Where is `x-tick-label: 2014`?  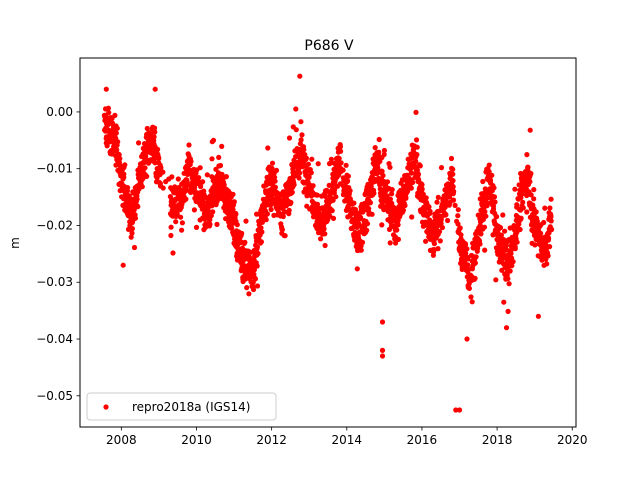
x-tick-label: 2014 is located at coordinates (347, 440).